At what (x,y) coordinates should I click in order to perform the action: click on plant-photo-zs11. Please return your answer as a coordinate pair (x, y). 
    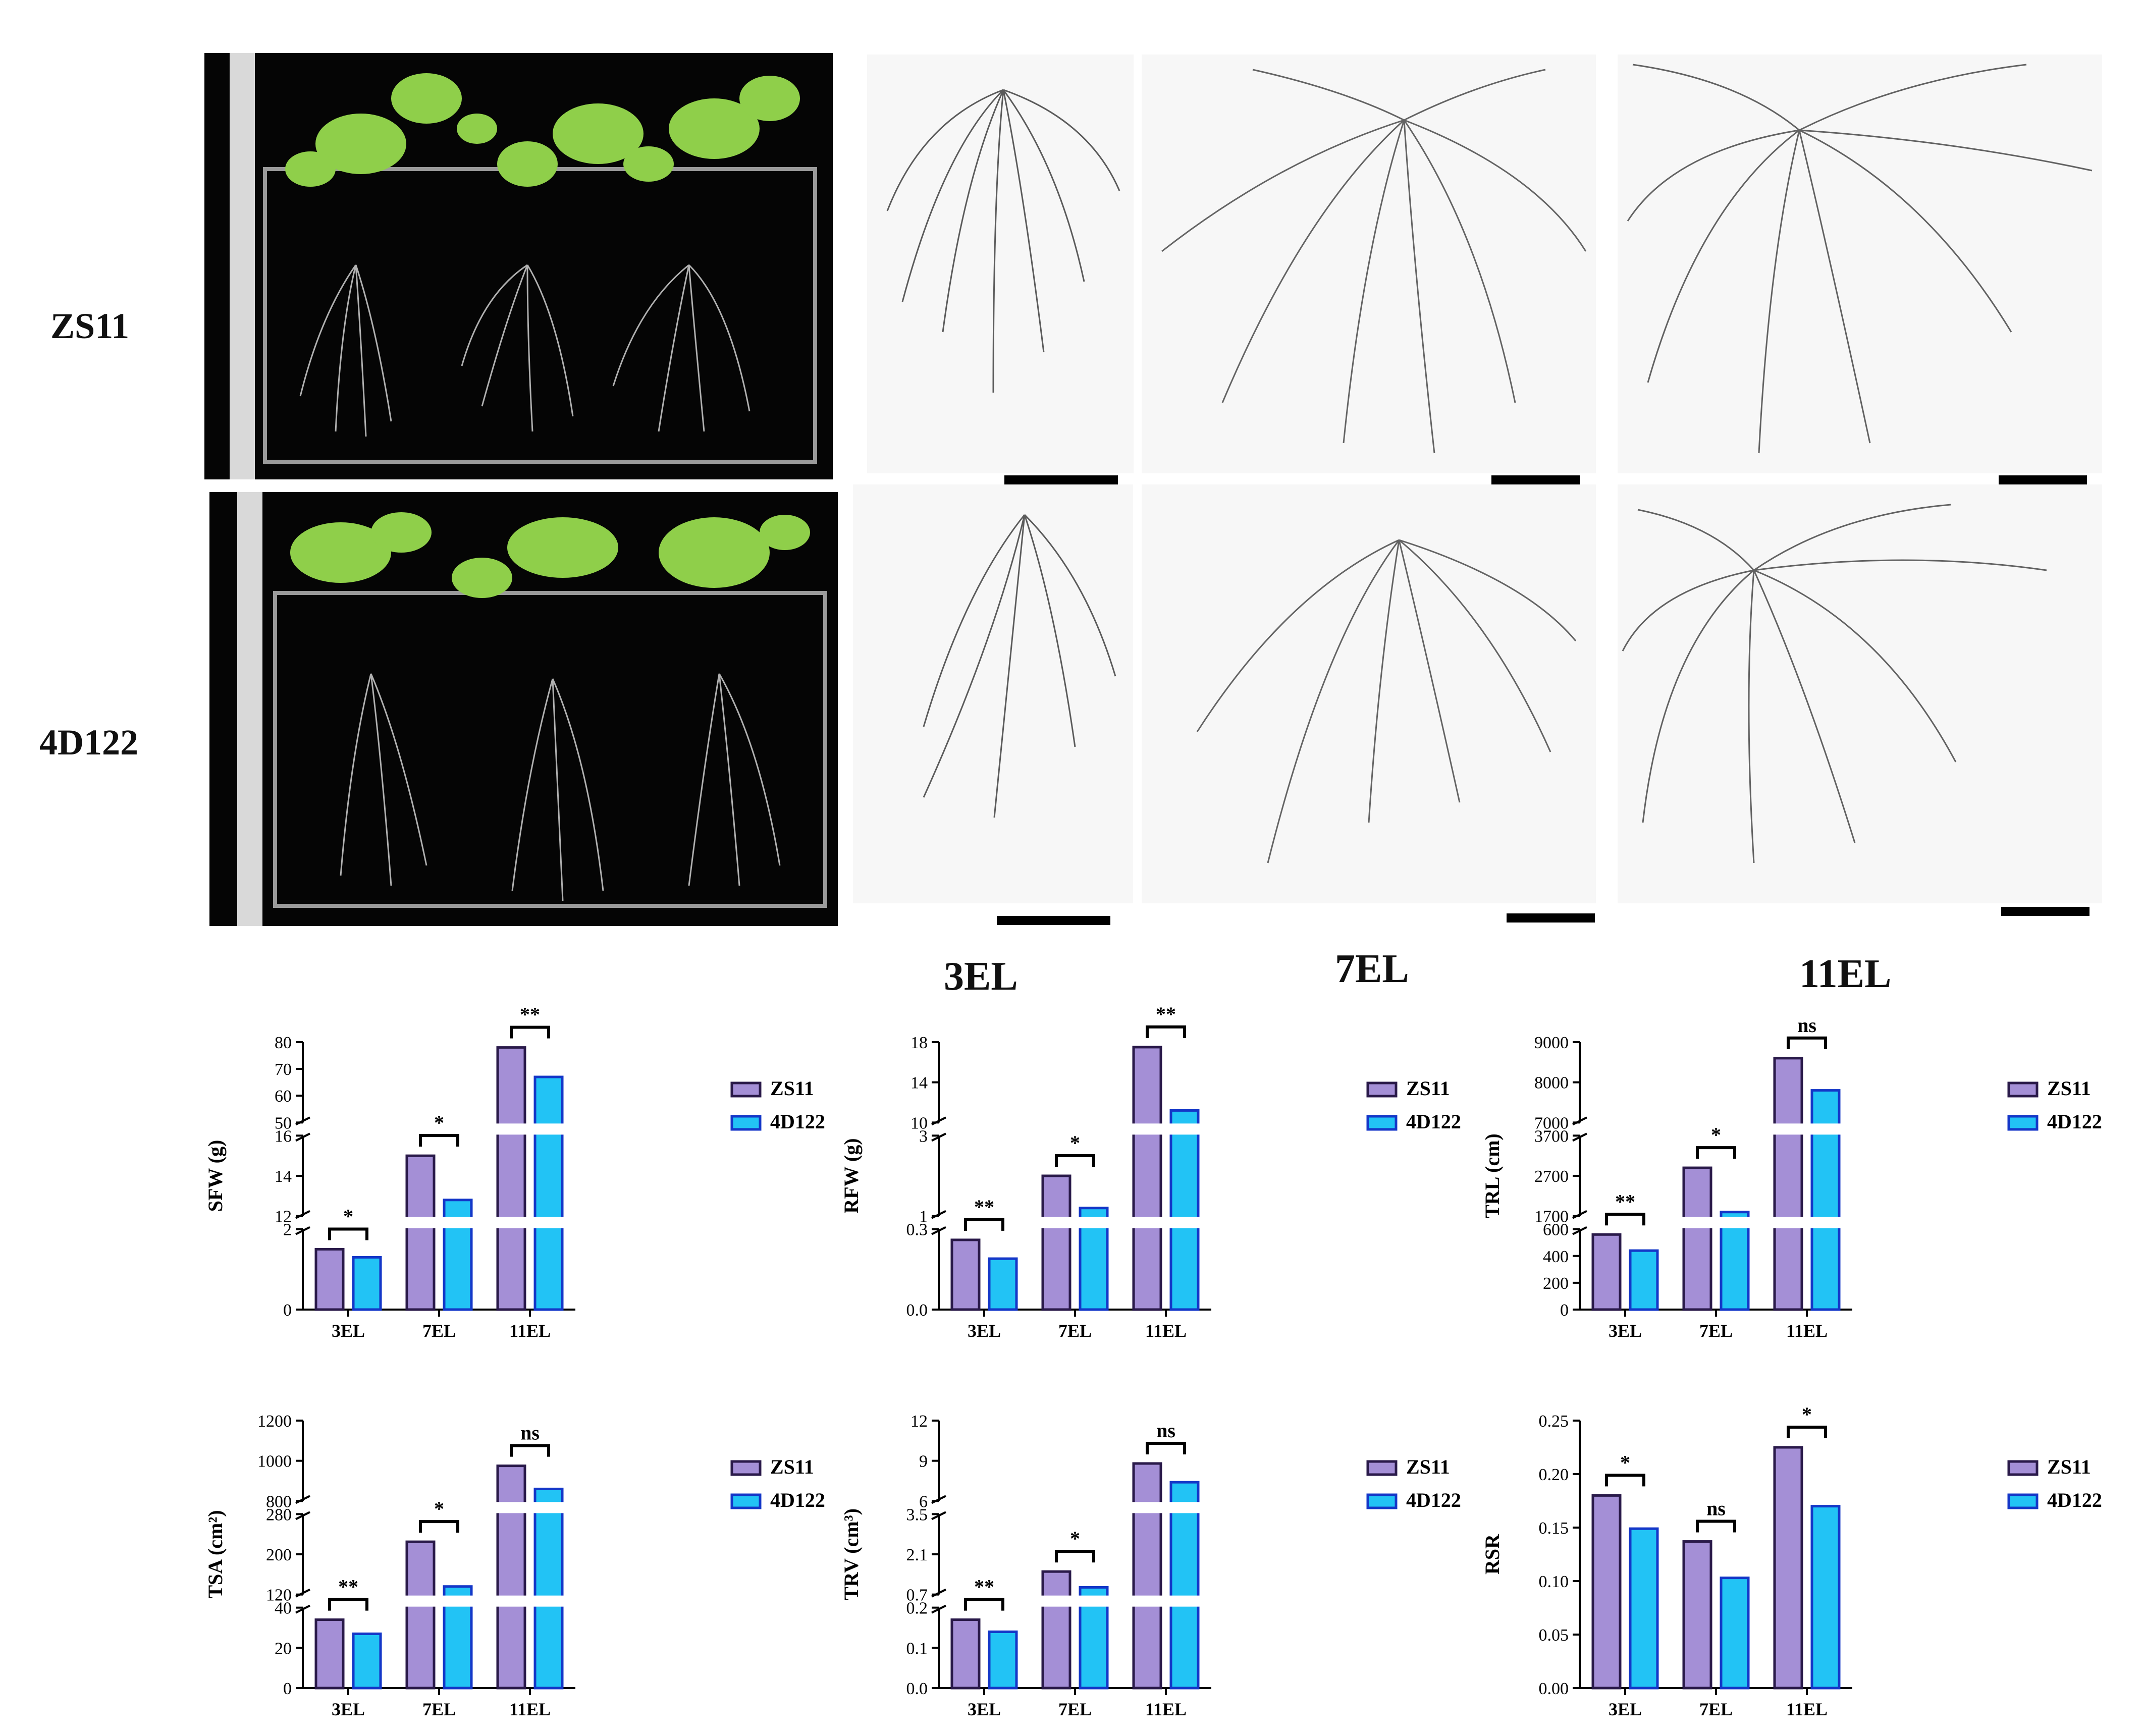
    Looking at the image, I should click on (519, 266).